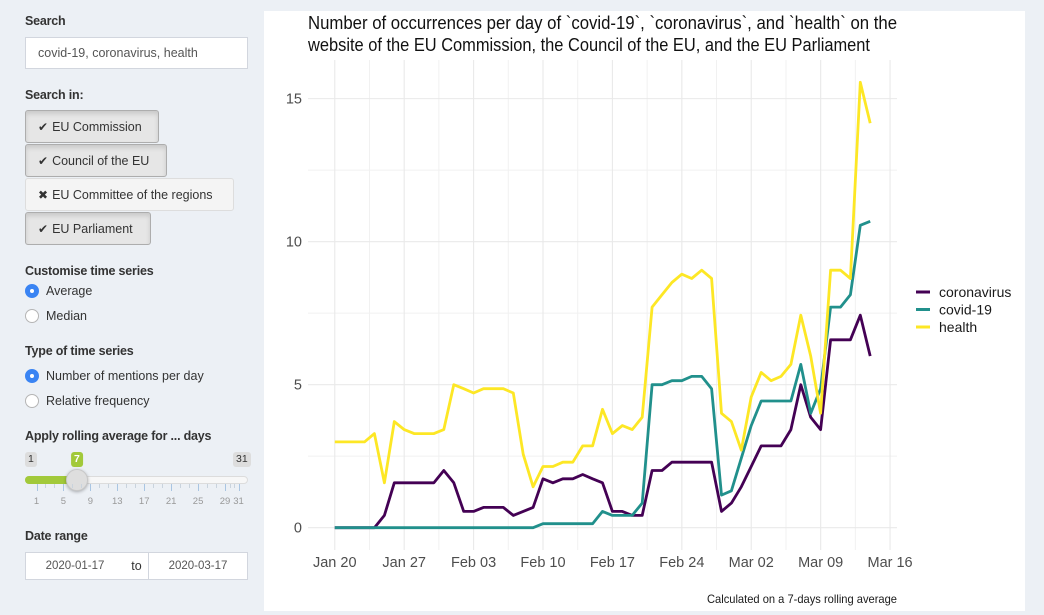  What do you see at coordinates (92, 228) in the screenshot?
I see `toggle-label: EU Parliament` at bounding box center [92, 228].